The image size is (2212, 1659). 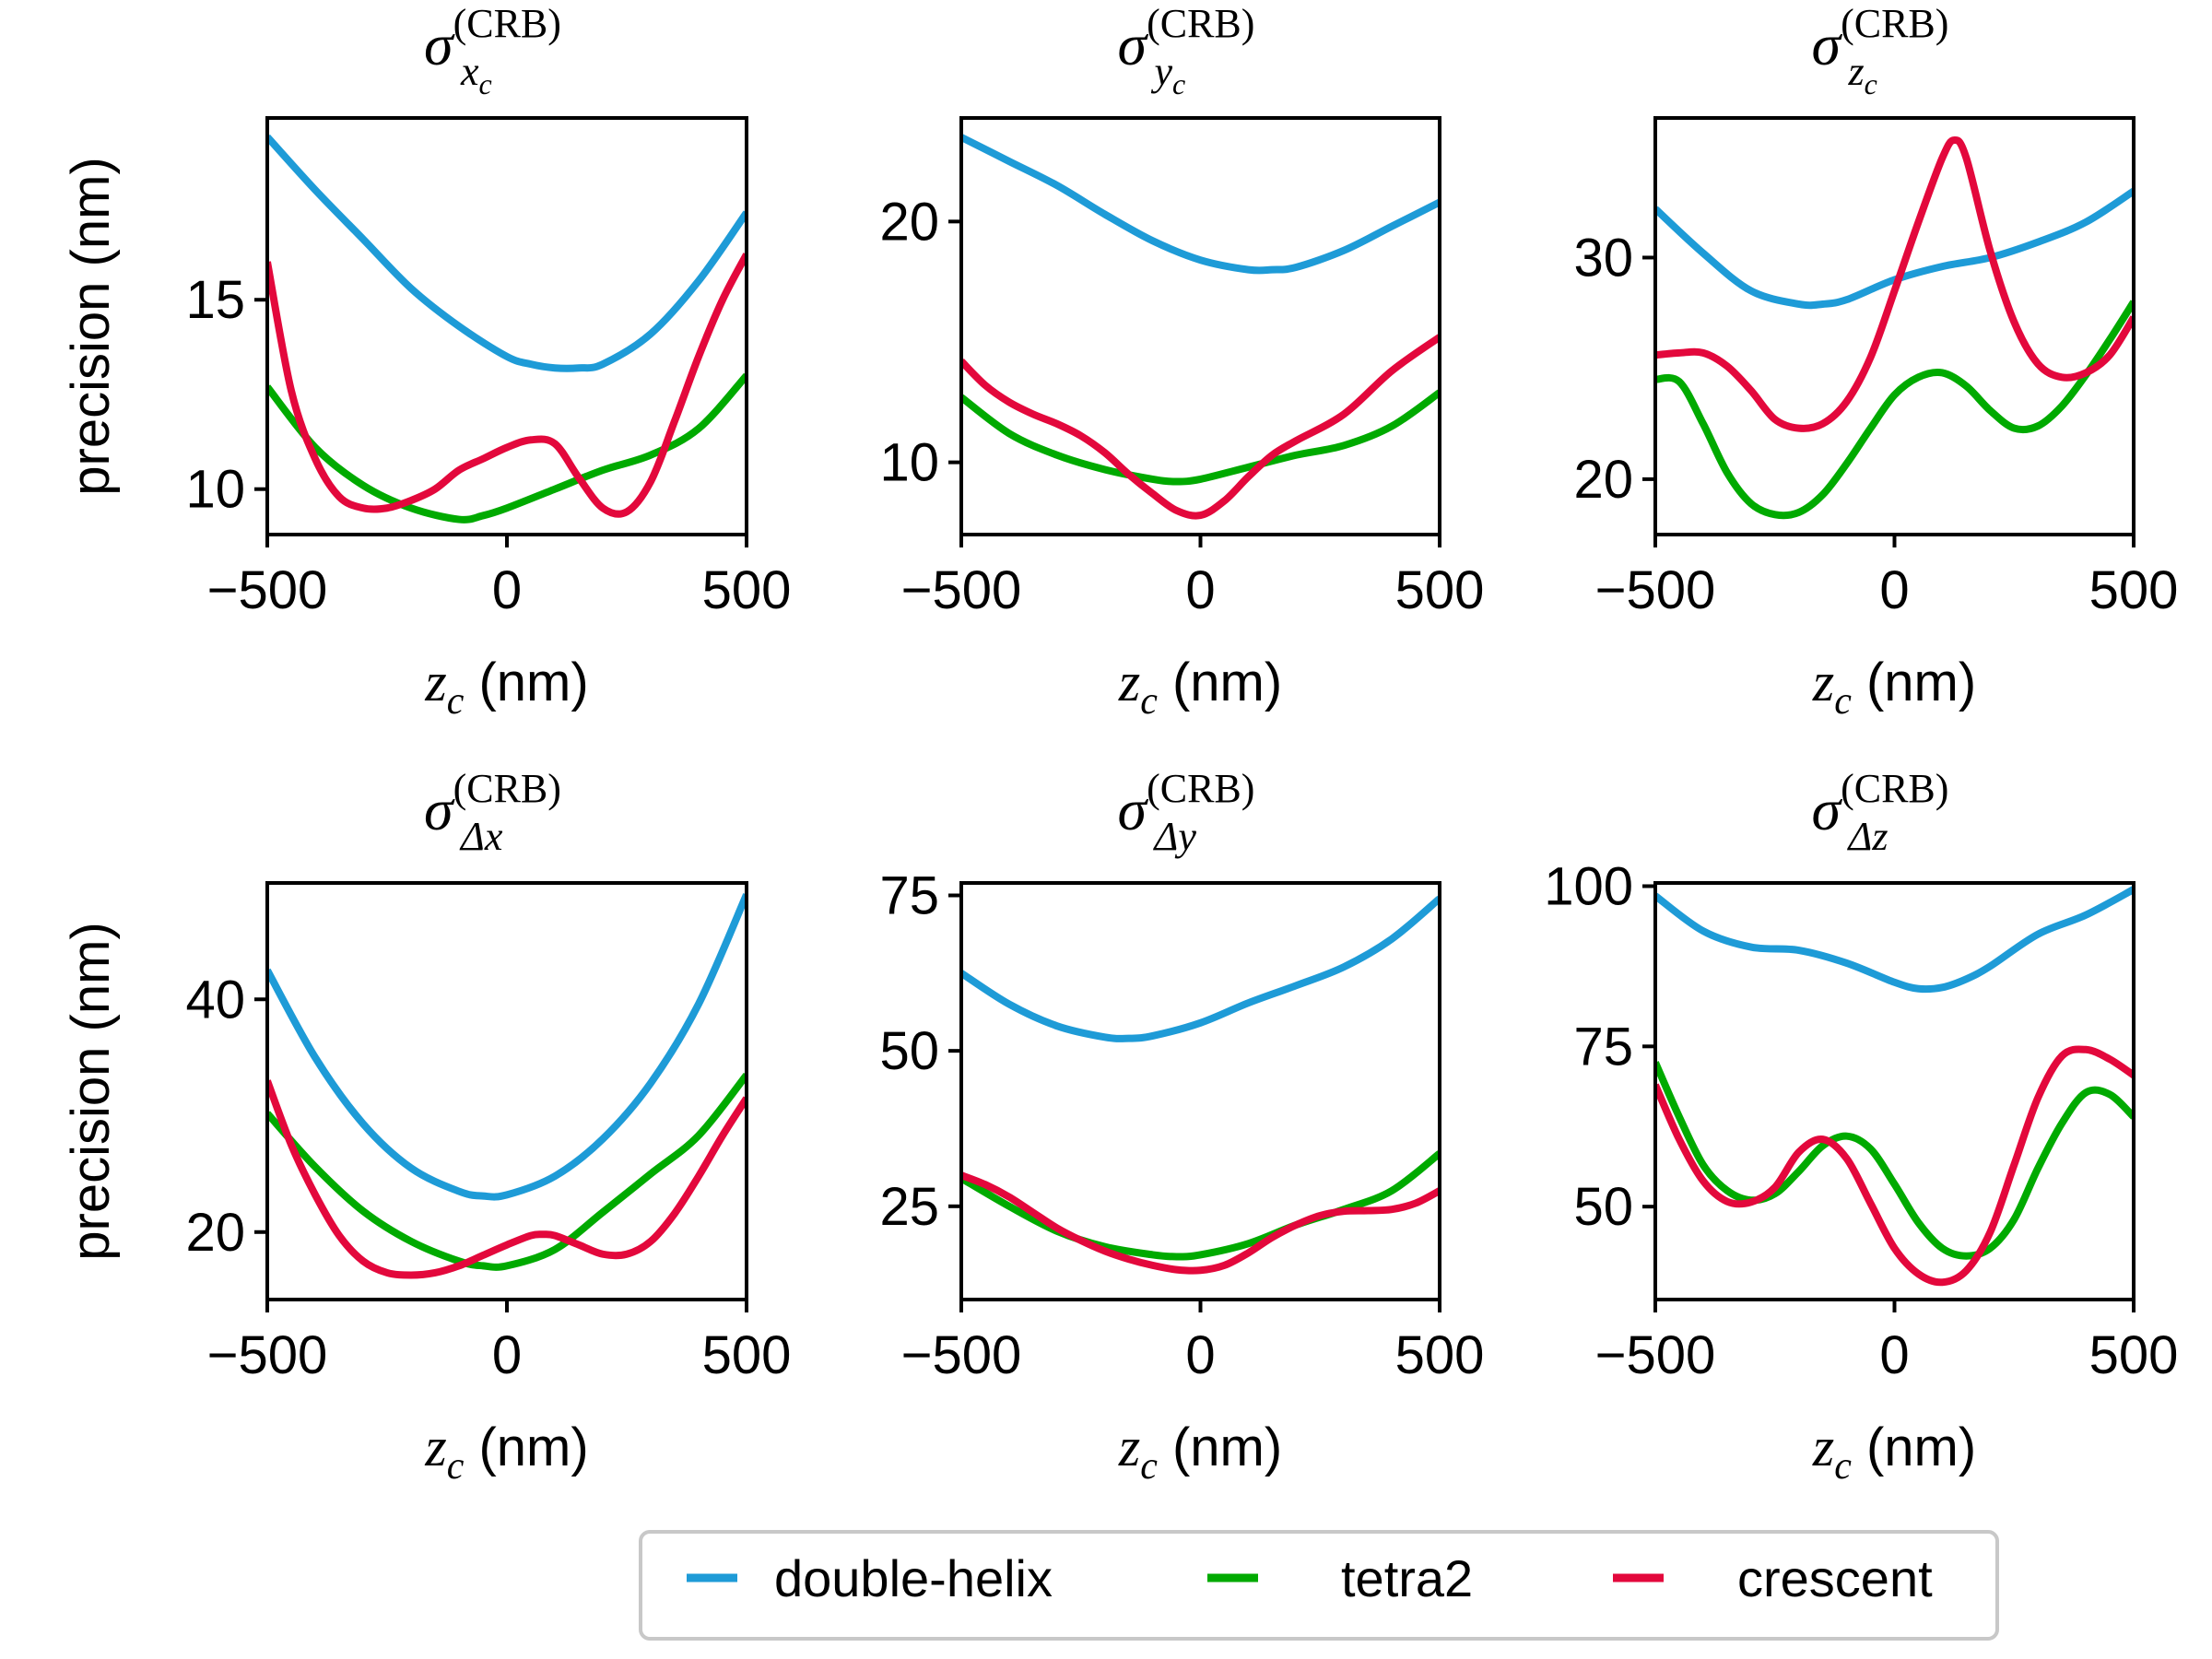 What do you see at coordinates (1200, 1355) in the screenshot?
I see `x-tick-label-sigma-dy: 0` at bounding box center [1200, 1355].